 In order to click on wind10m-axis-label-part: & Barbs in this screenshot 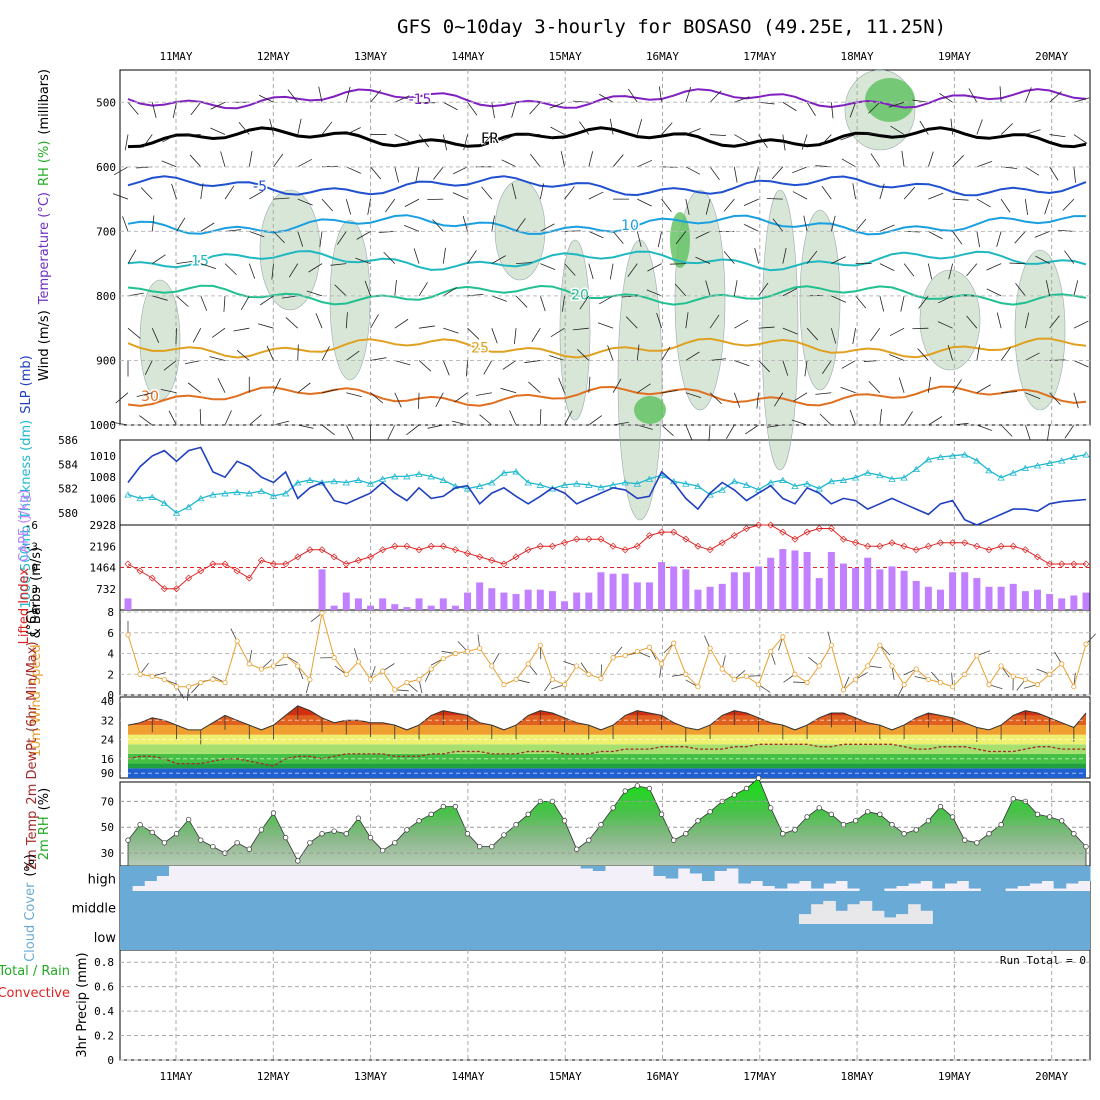, I will do `click(36, 613)`.